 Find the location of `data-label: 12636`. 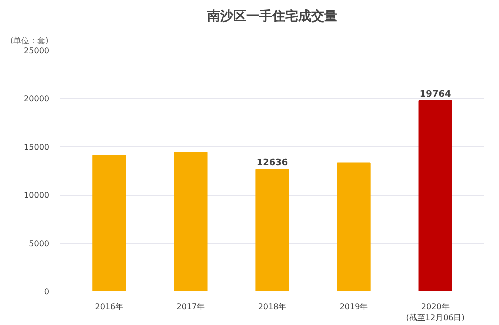

data-label: 12636 is located at coordinates (272, 163).